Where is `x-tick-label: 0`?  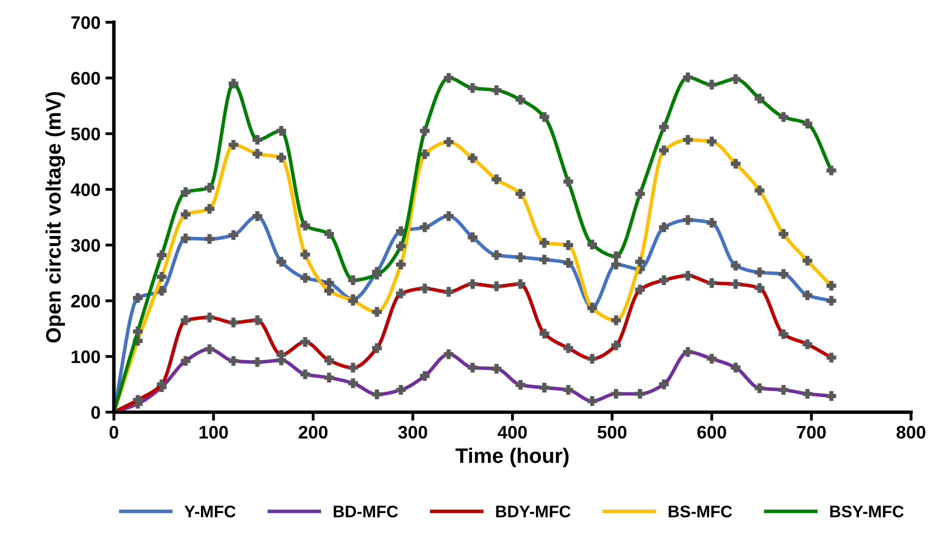
x-tick-label: 0 is located at coordinates (114, 432).